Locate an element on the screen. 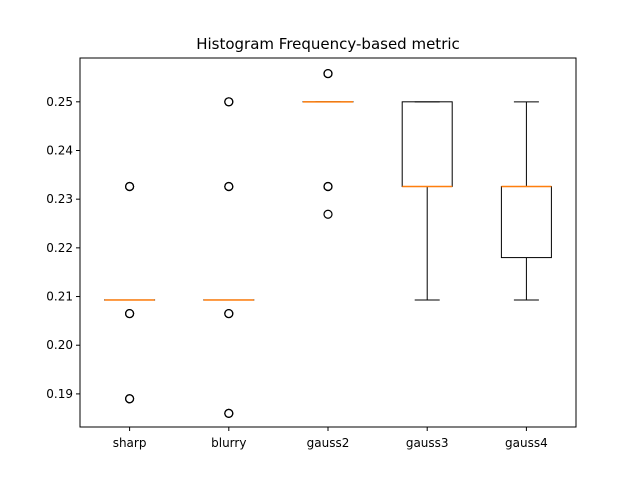 The height and width of the screenshot is (480, 640). y-tick-label: 0.19 is located at coordinates (59, 394).